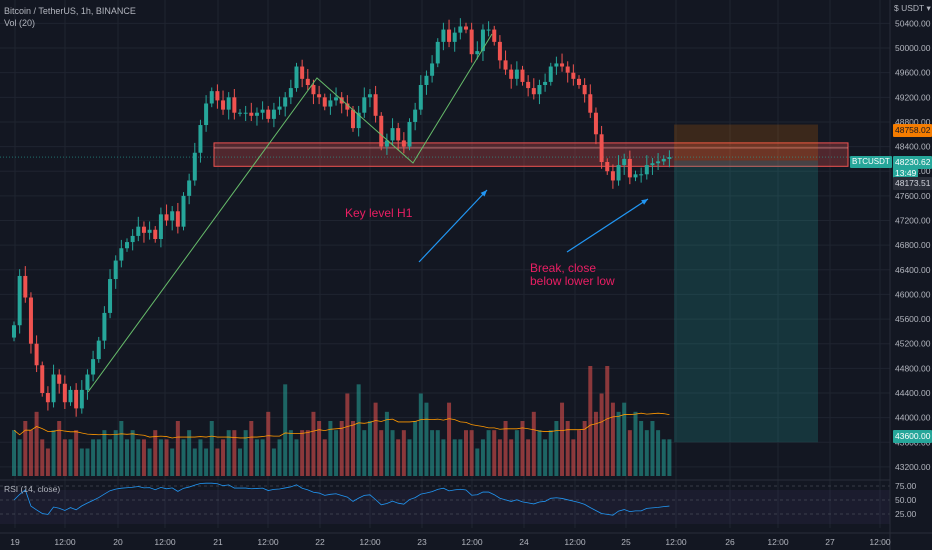 The width and height of the screenshot is (932, 550). I want to click on annotation-key-level: Key level H1, so click(379, 213).